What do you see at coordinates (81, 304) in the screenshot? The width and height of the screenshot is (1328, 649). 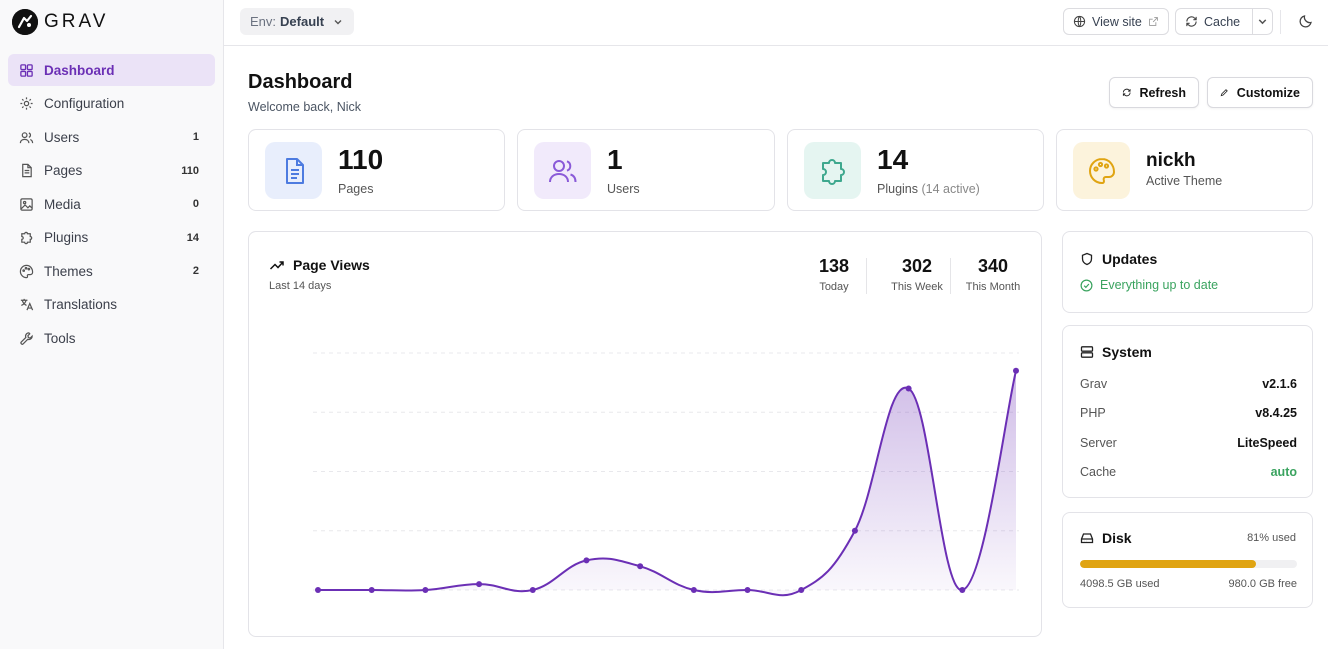 I see `sidebar-item-label: Translations` at bounding box center [81, 304].